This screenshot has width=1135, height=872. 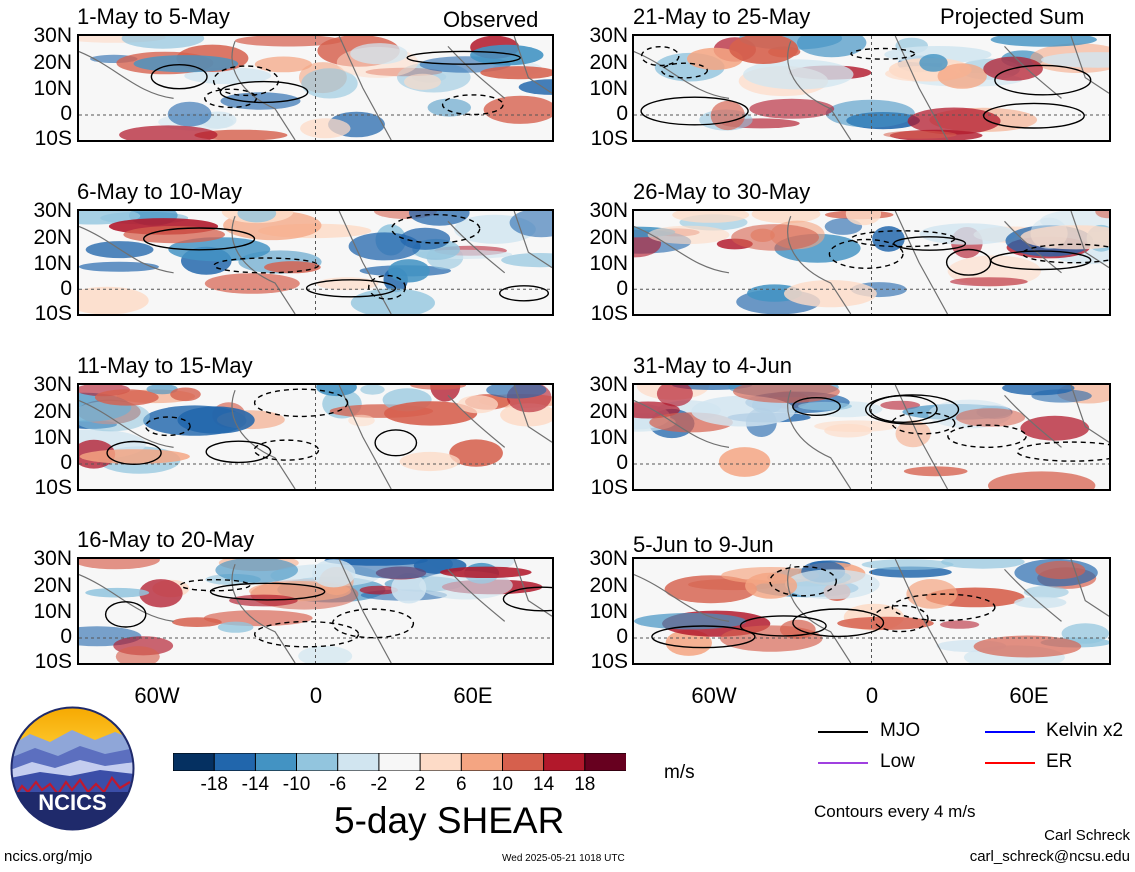 What do you see at coordinates (214, 784) in the screenshot?
I see `colorbar-tick-label: -18` at bounding box center [214, 784].